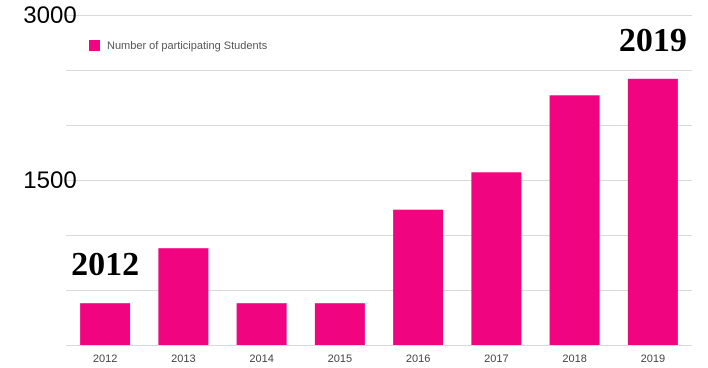 Image resolution: width=708 pixels, height=368 pixels. Describe the element at coordinates (49, 180) in the screenshot. I see `y-tick-label: 1500` at that location.